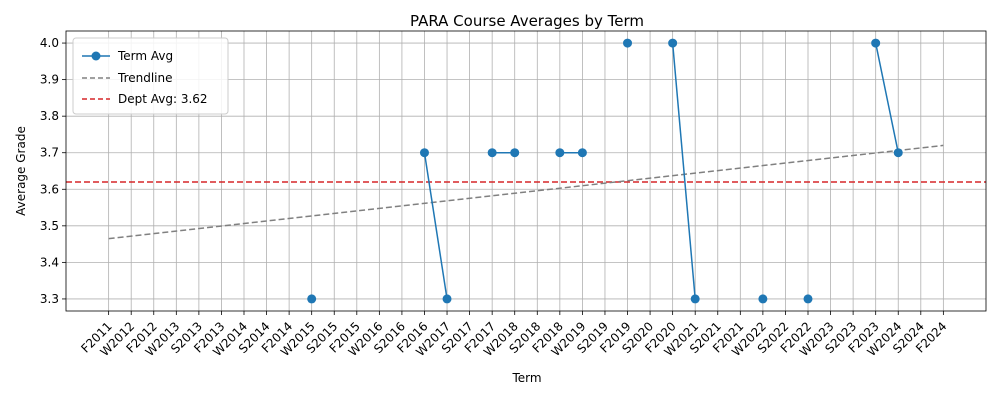 This screenshot has width=1000, height=400. What do you see at coordinates (49, 299) in the screenshot?
I see `y-tick-label: 3.3` at bounding box center [49, 299].